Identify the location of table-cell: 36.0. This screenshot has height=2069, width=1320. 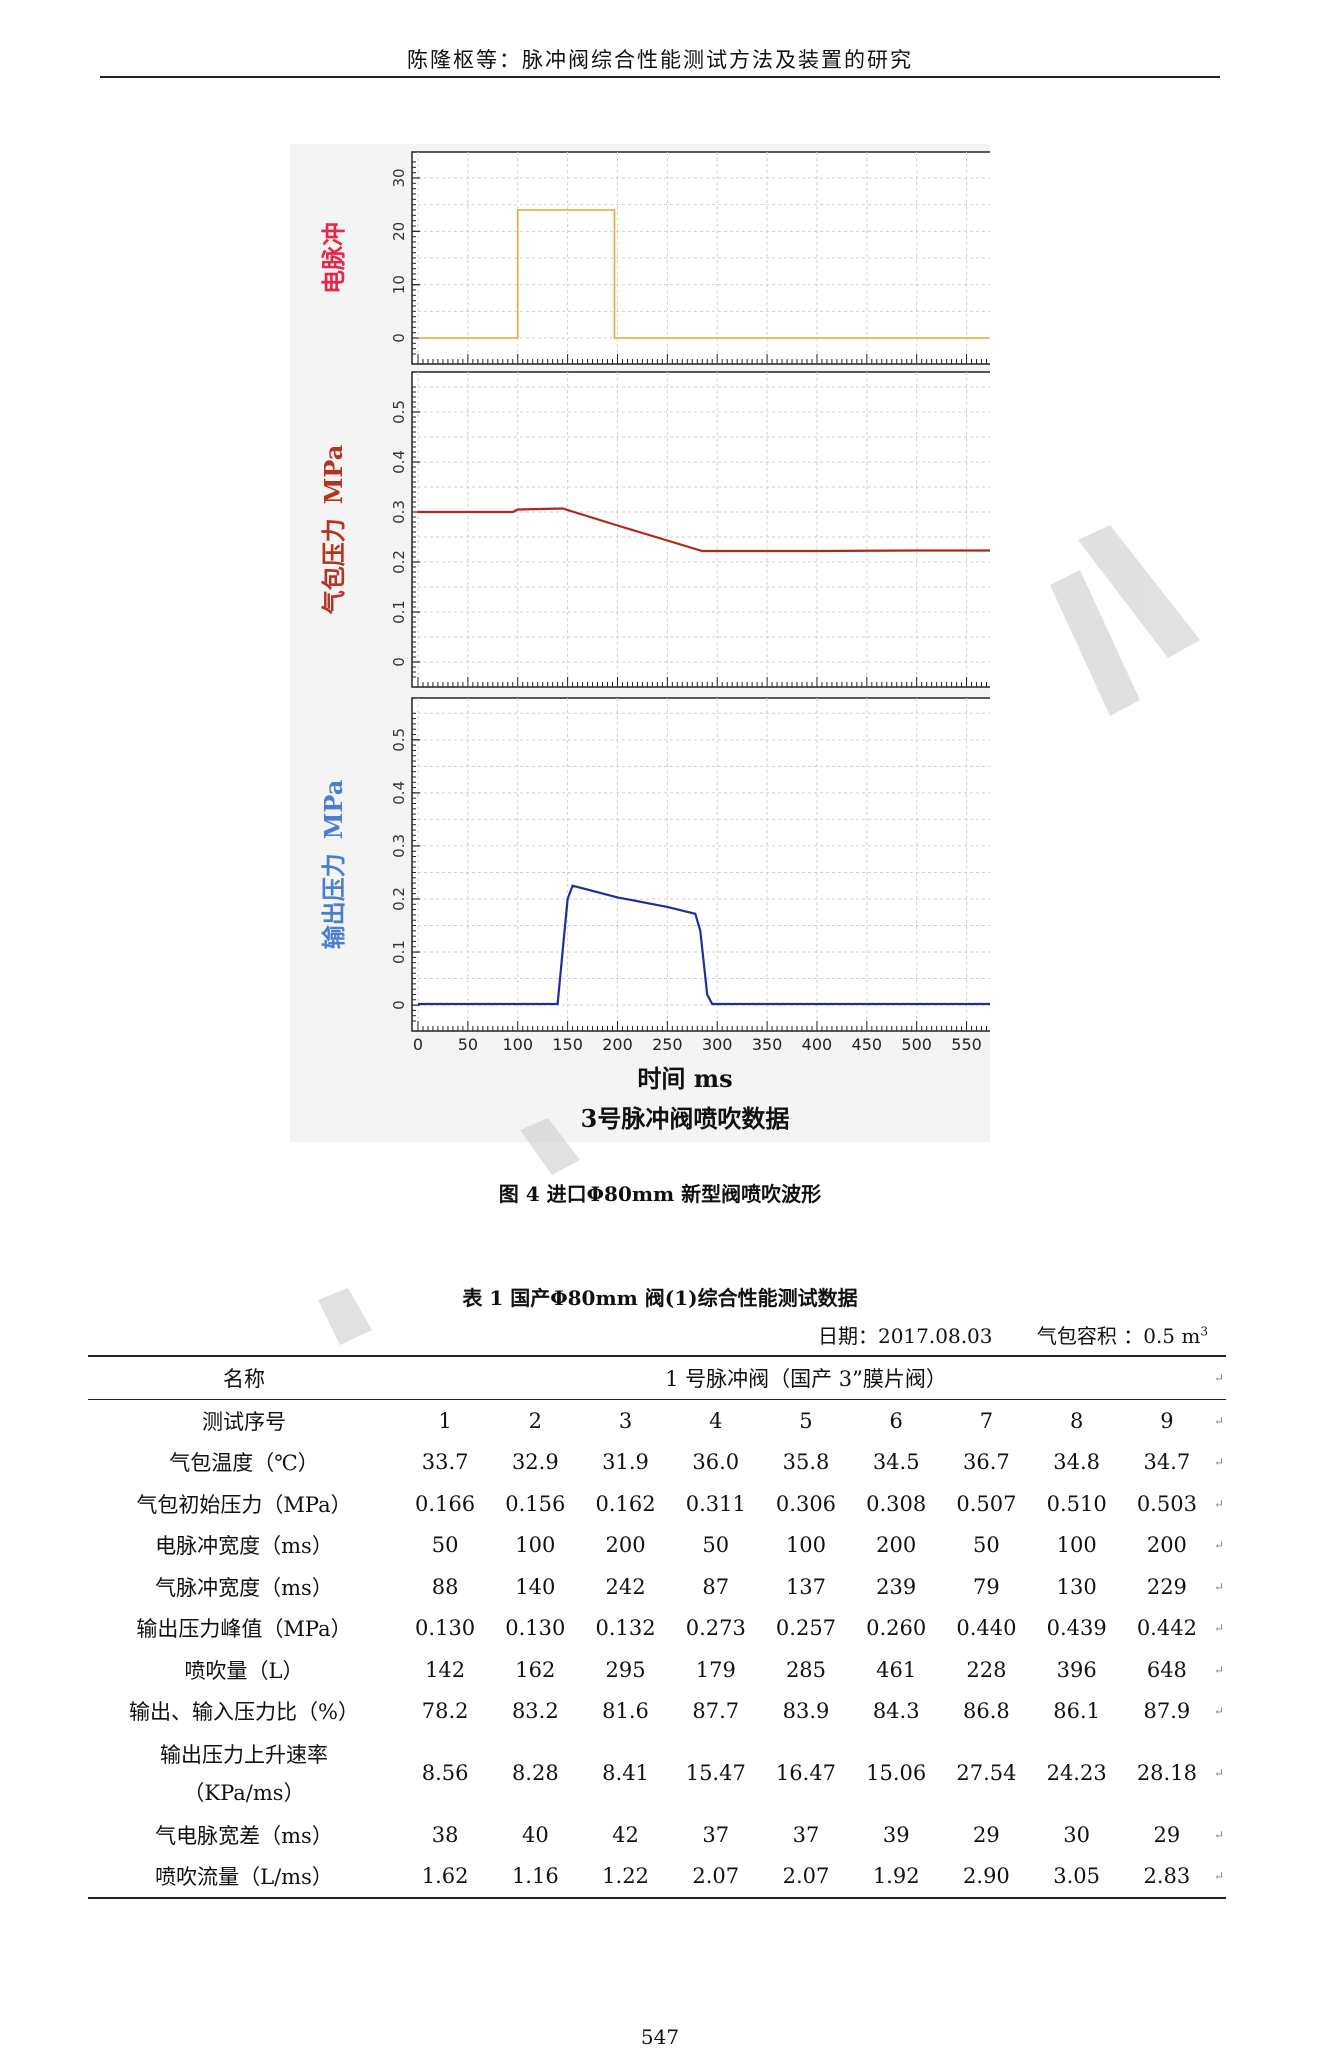
(716, 1462).